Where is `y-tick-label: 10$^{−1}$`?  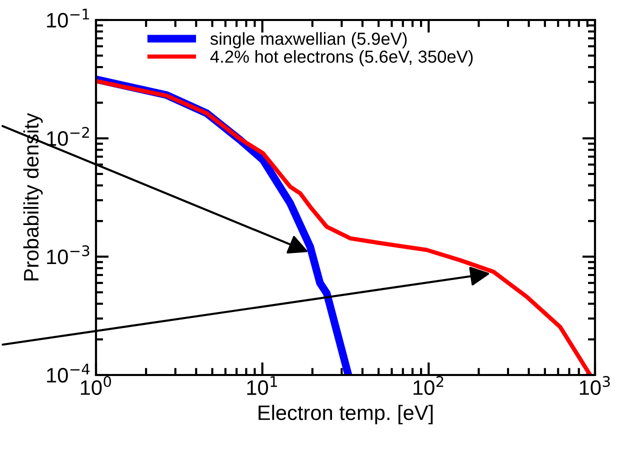 y-tick-label: 10$^{−1}$ is located at coordinates (68, 18).